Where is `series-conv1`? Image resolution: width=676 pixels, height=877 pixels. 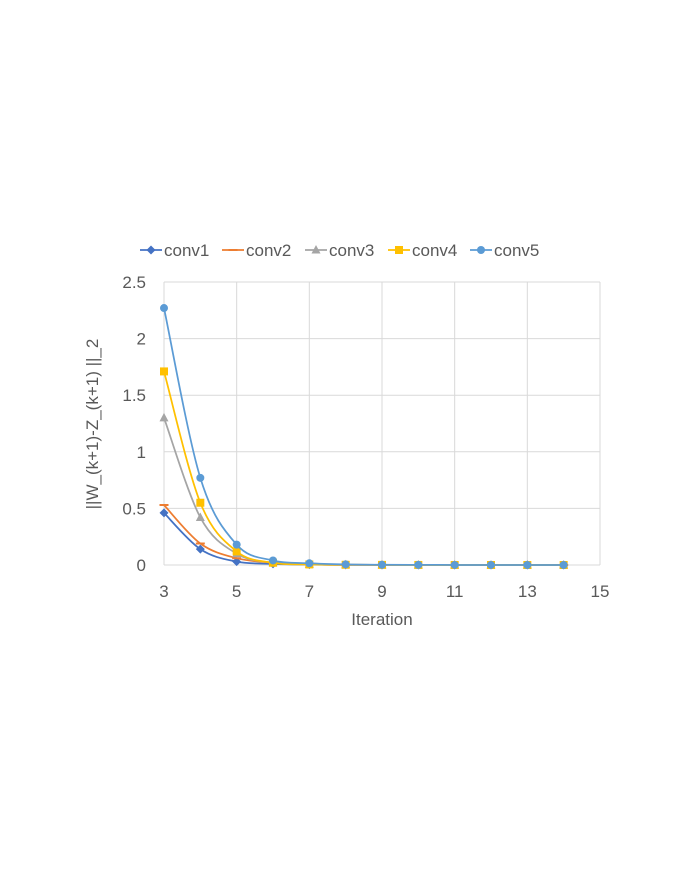
series-conv1 is located at coordinates (364, 539).